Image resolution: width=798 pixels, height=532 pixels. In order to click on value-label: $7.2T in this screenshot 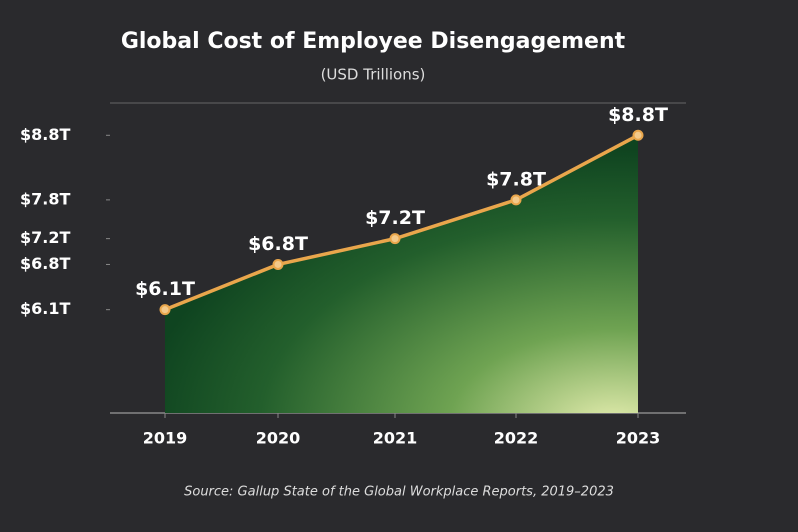, I will do `click(395, 218)`.